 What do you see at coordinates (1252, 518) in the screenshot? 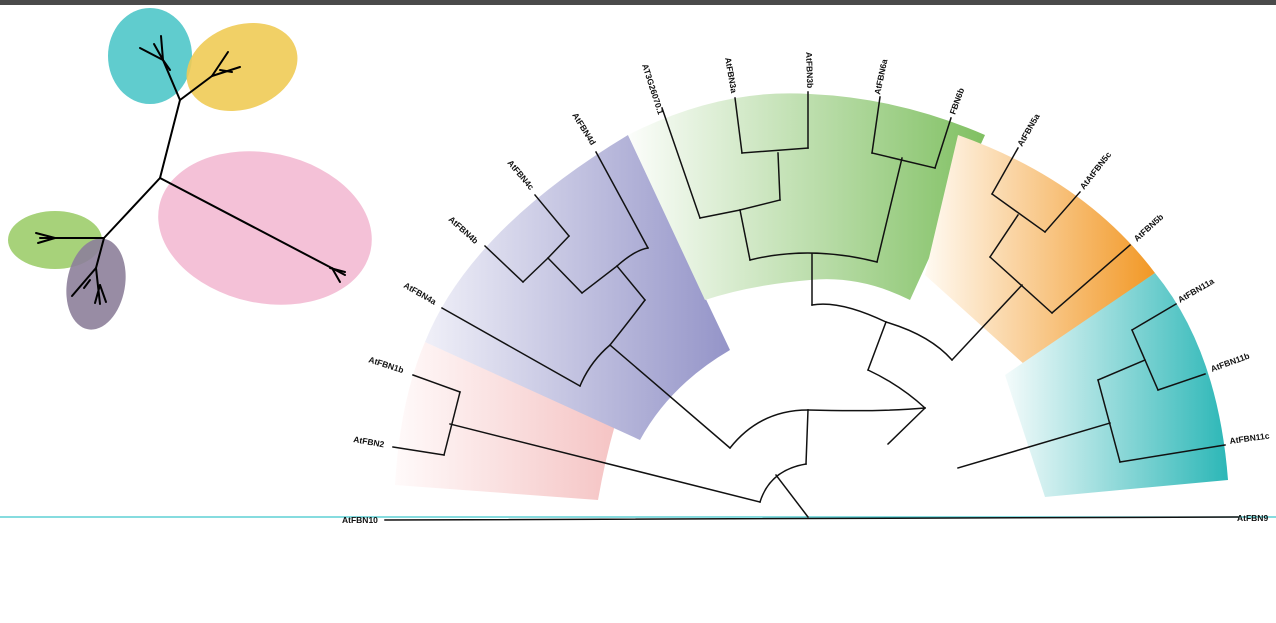
I see `leaf-label-atfbn9: AtFBN9` at bounding box center [1252, 518].